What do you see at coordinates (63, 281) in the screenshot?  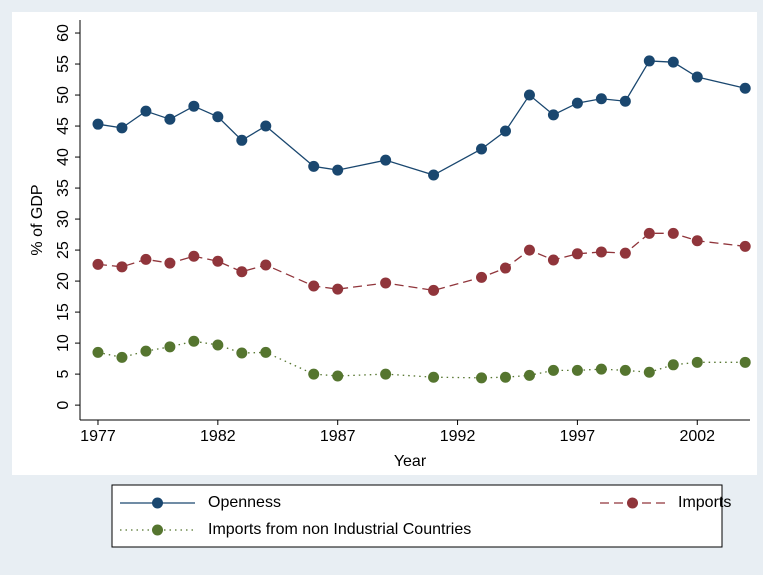 I see `y-tick-label: 20` at bounding box center [63, 281].